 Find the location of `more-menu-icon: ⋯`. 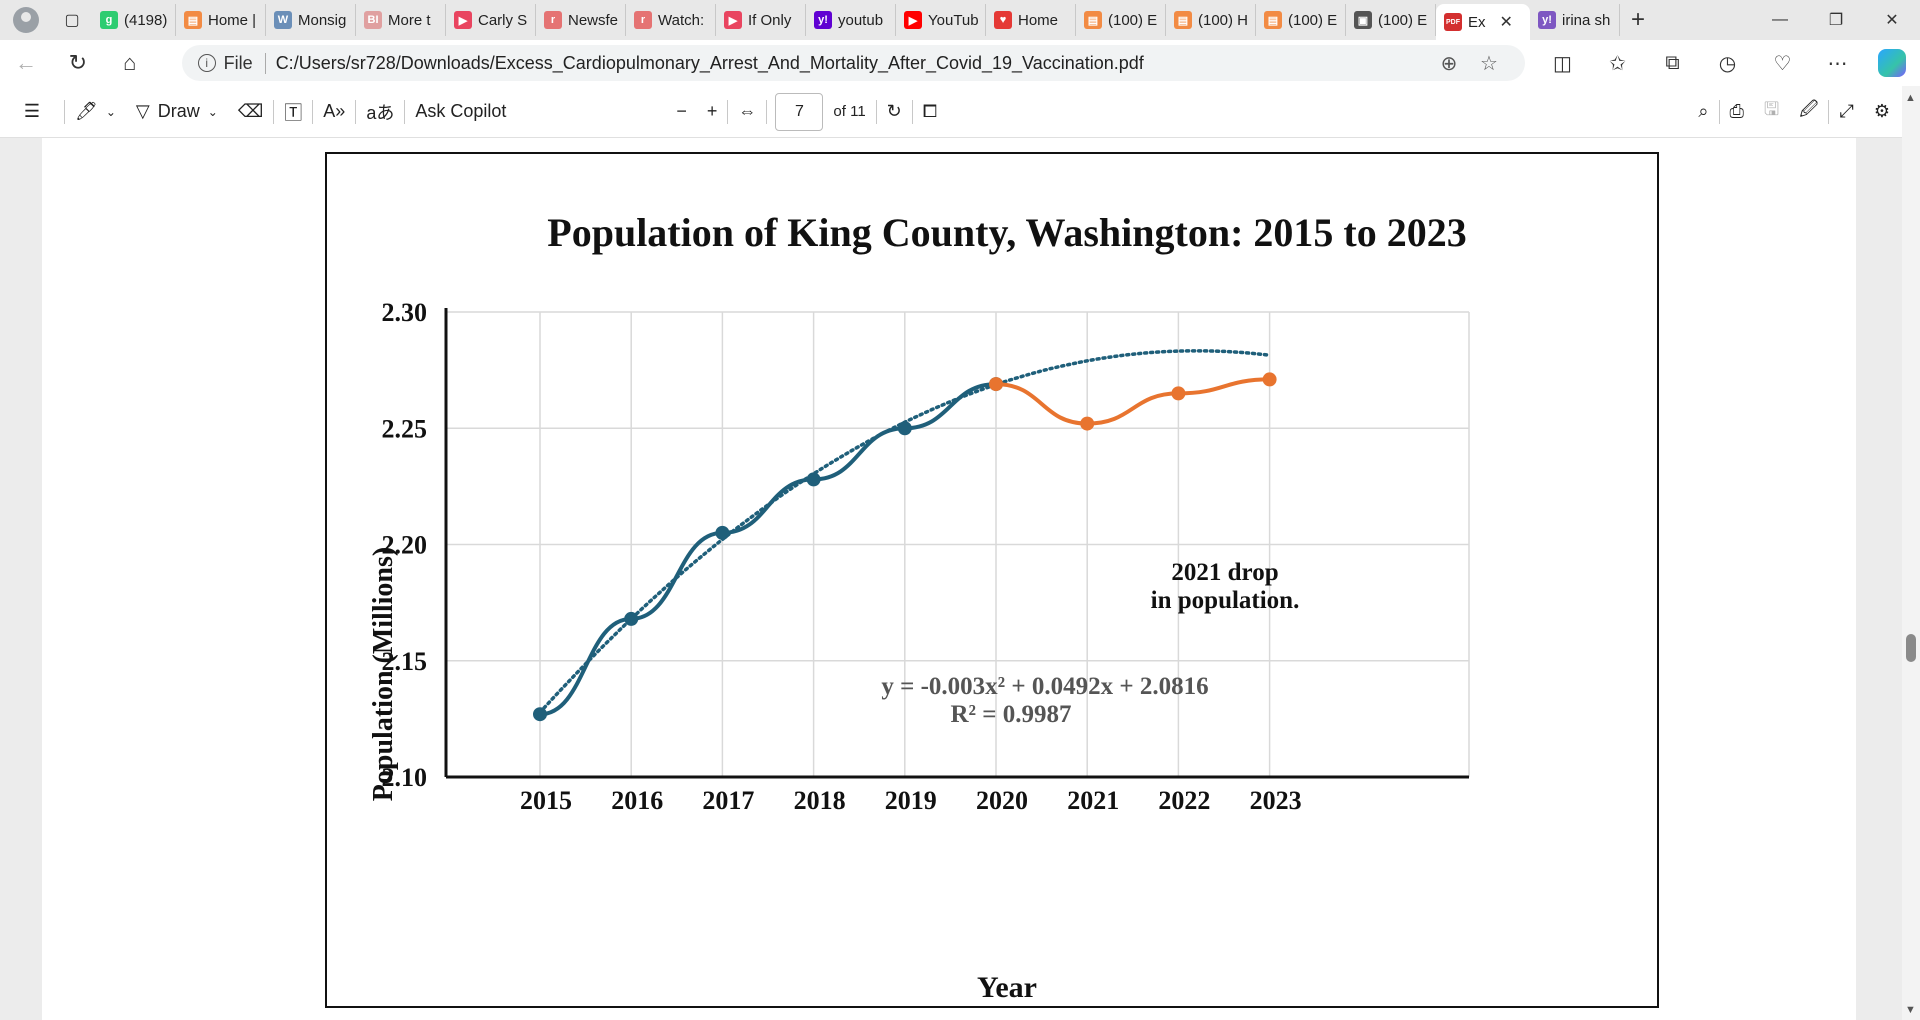

more-menu-icon: ⋯ is located at coordinates (1837, 63).